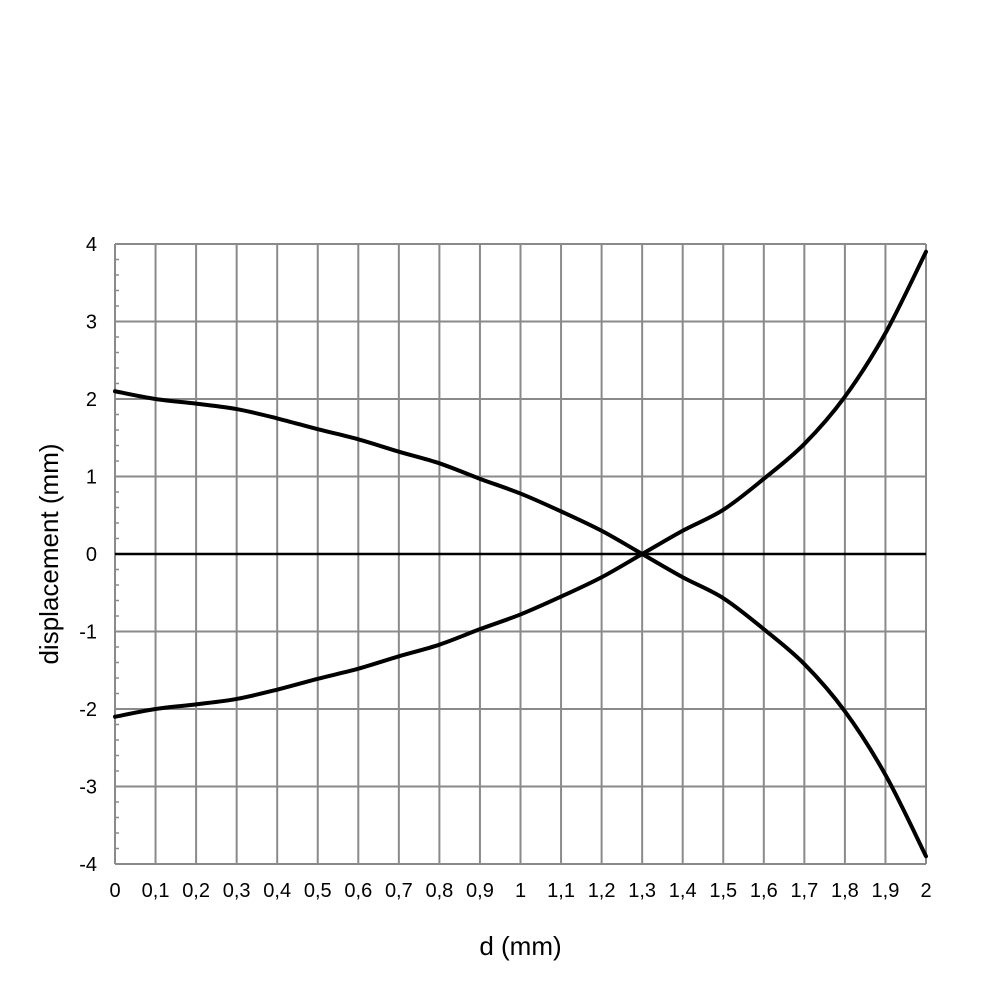  What do you see at coordinates (114, 891) in the screenshot?
I see `x-tick-label: 0` at bounding box center [114, 891].